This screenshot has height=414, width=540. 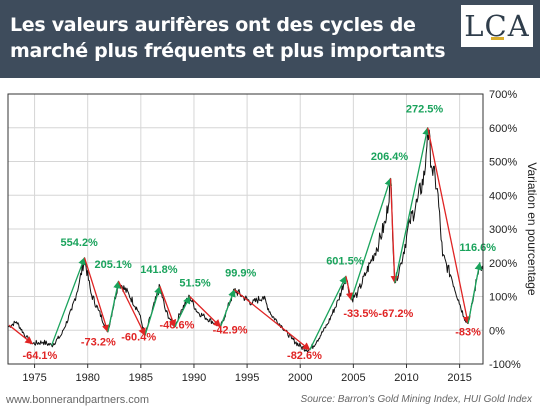 What do you see at coordinates (247, 378) in the screenshot?
I see `x-tick-label: 1995` at bounding box center [247, 378].